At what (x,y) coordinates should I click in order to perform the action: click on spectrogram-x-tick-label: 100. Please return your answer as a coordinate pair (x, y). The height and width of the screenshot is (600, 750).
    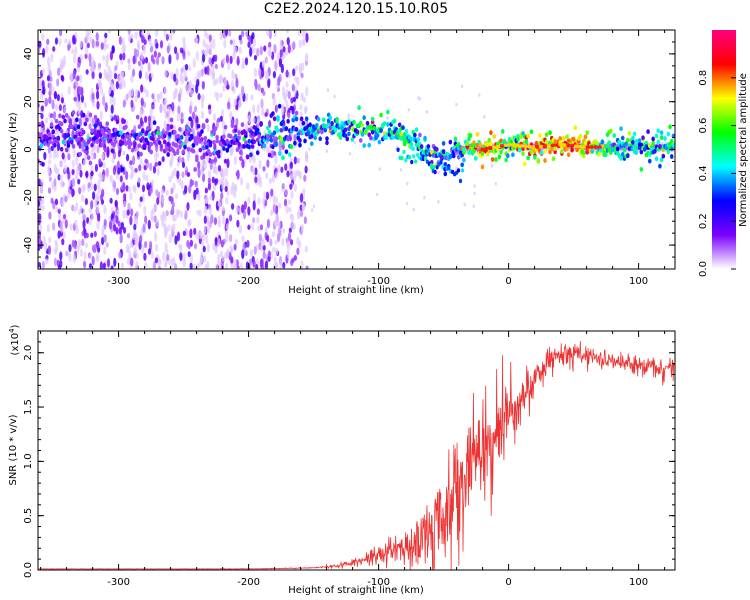
    Looking at the image, I should click on (638, 281).